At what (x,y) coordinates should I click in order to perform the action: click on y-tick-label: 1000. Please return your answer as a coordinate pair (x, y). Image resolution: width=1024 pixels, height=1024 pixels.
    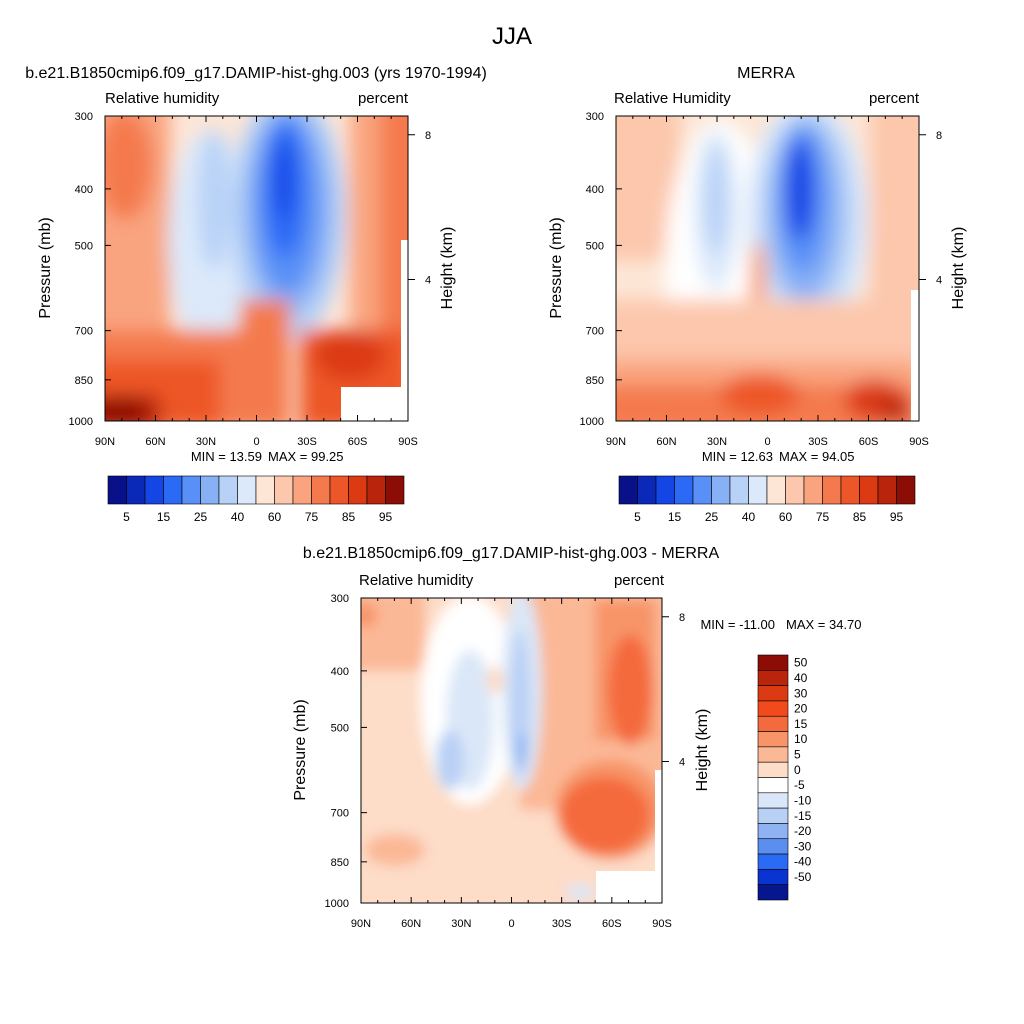
    Looking at the image, I should click on (337, 904).